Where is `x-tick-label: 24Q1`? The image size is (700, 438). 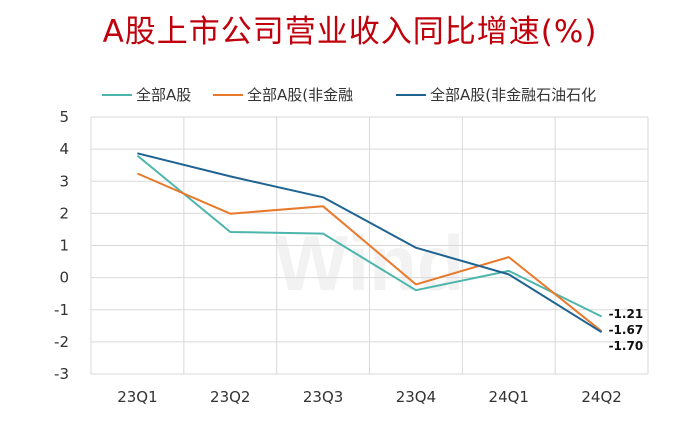 x-tick-label: 24Q1 is located at coordinates (509, 397).